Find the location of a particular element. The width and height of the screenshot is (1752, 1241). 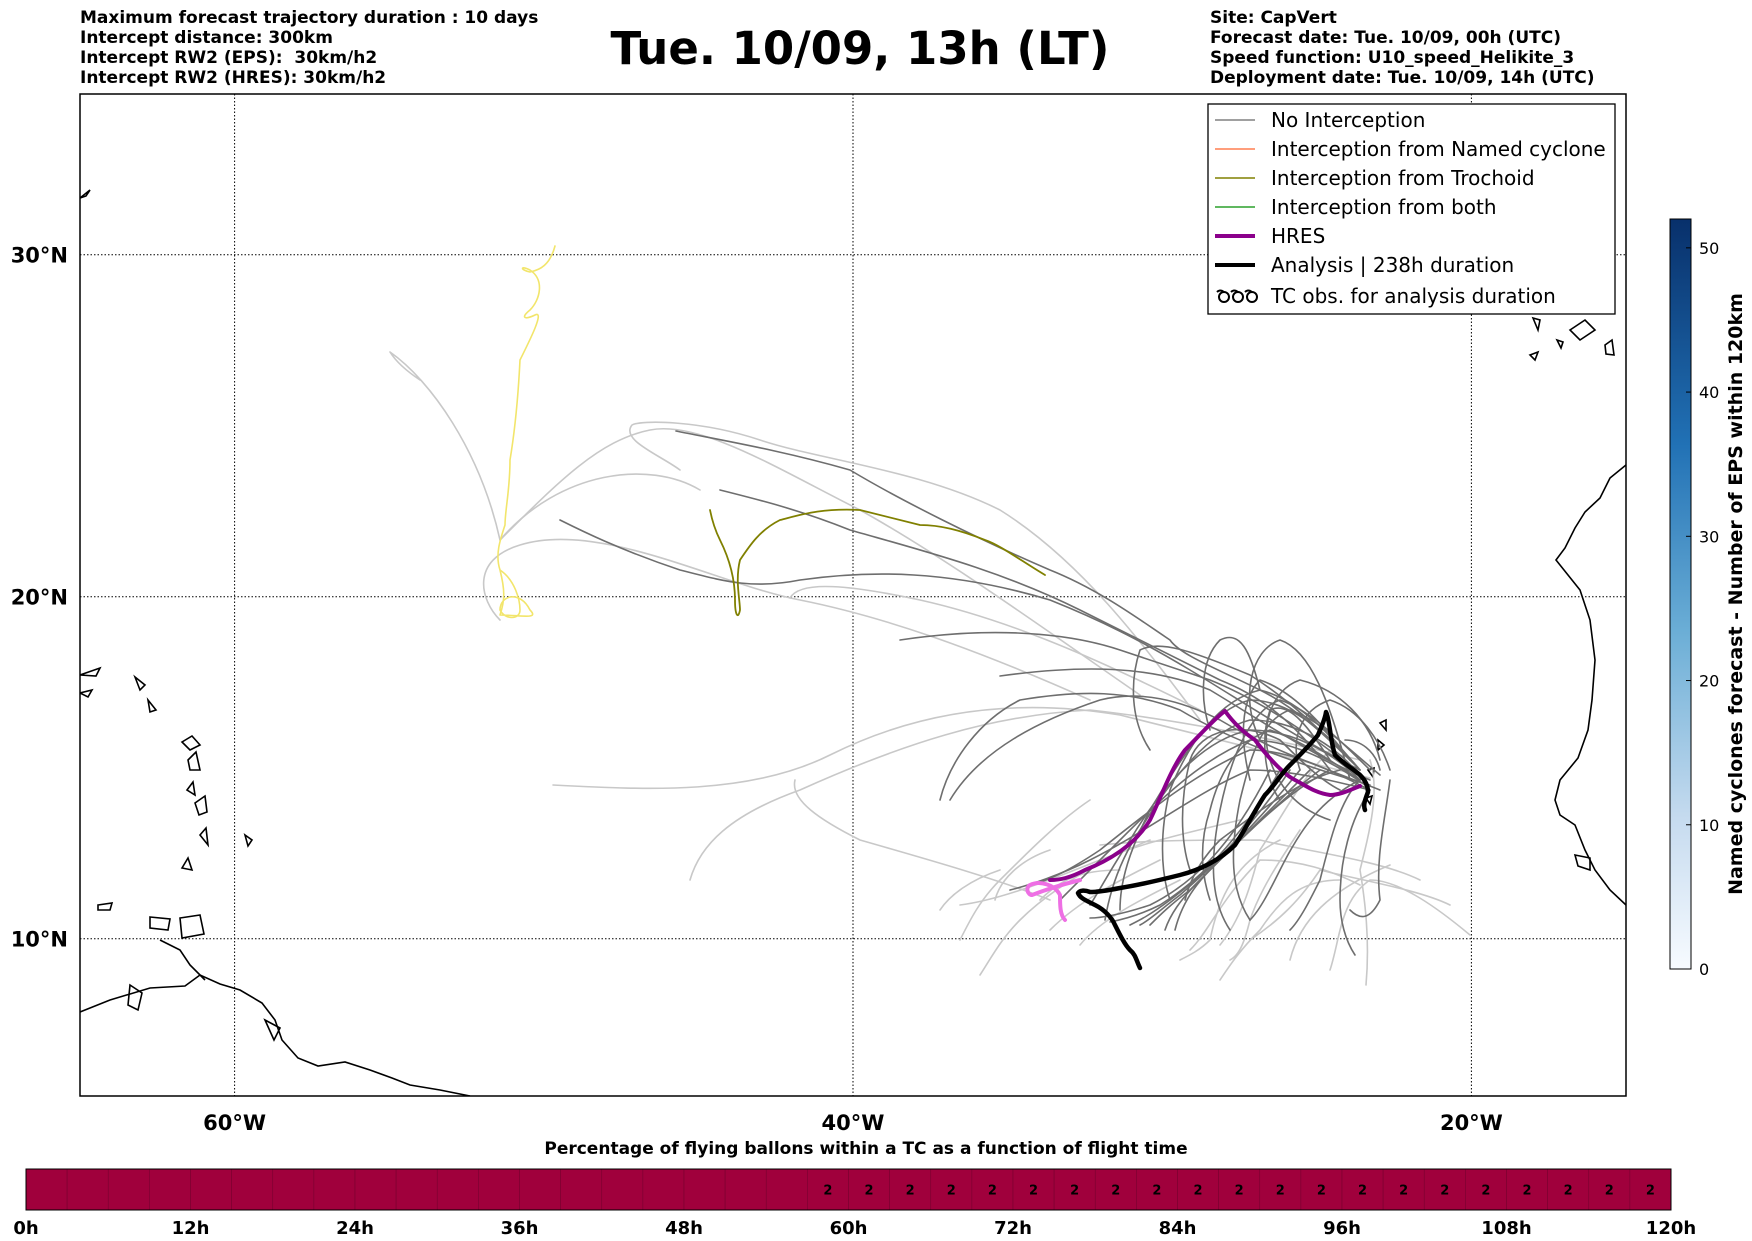

timeline-tick-label: 108h is located at coordinates (1506, 1228).